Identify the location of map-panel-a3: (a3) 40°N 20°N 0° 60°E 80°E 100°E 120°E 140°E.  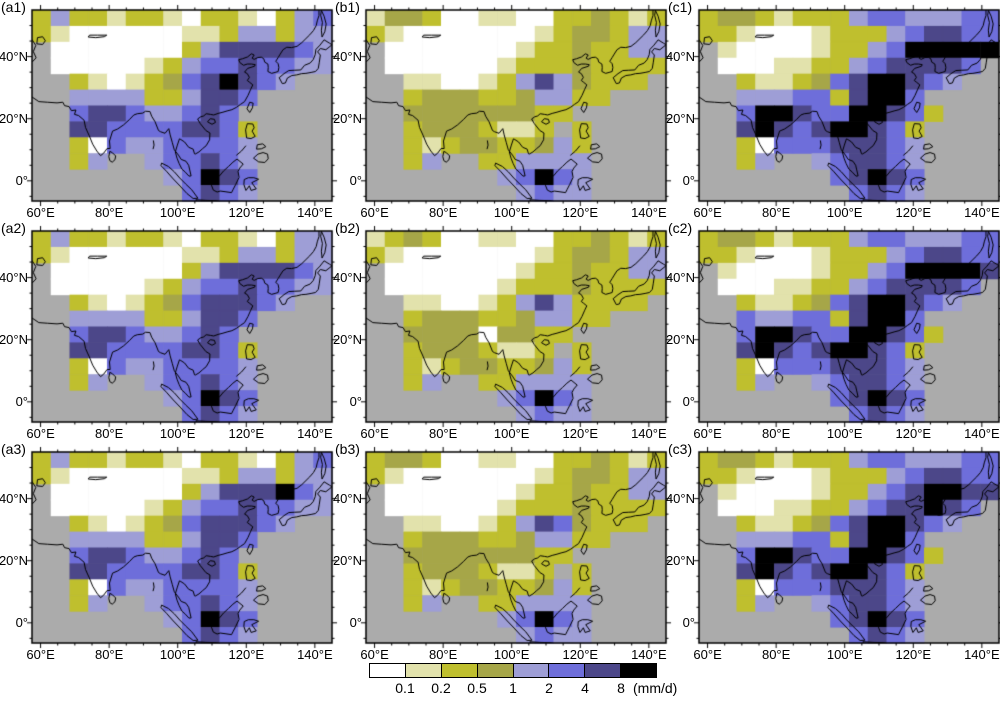
(169, 552).